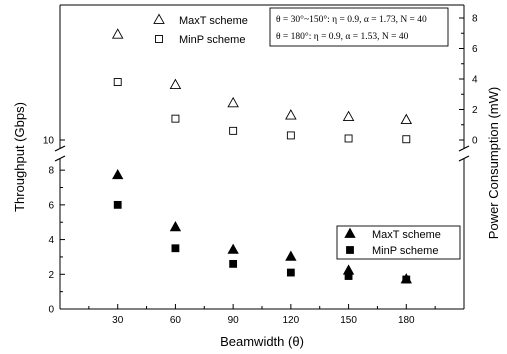 This screenshot has height=354, width=507. I want to click on legend-open-square, so click(159, 39).